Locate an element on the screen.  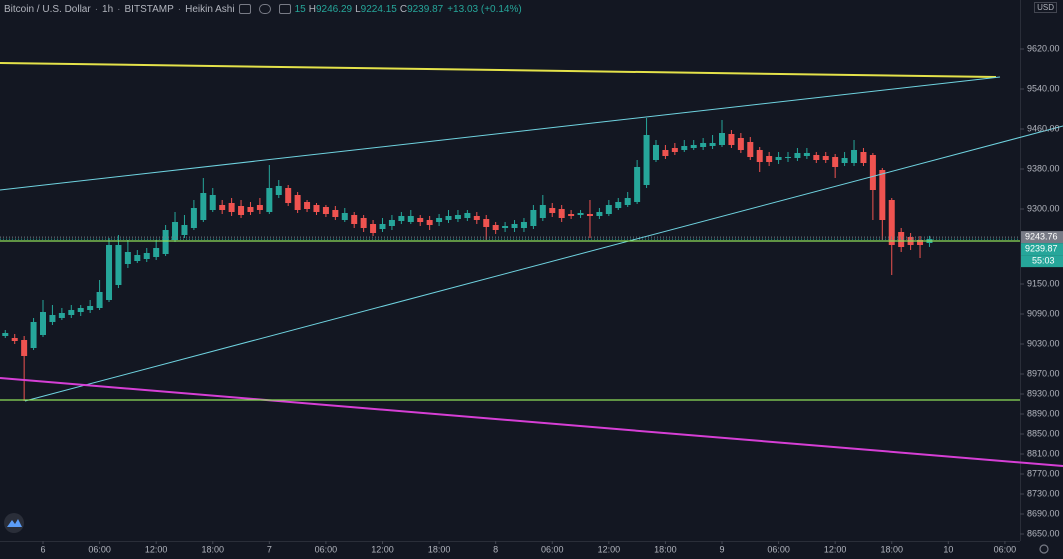
high-value: 9246.29 is located at coordinates (334, 9).